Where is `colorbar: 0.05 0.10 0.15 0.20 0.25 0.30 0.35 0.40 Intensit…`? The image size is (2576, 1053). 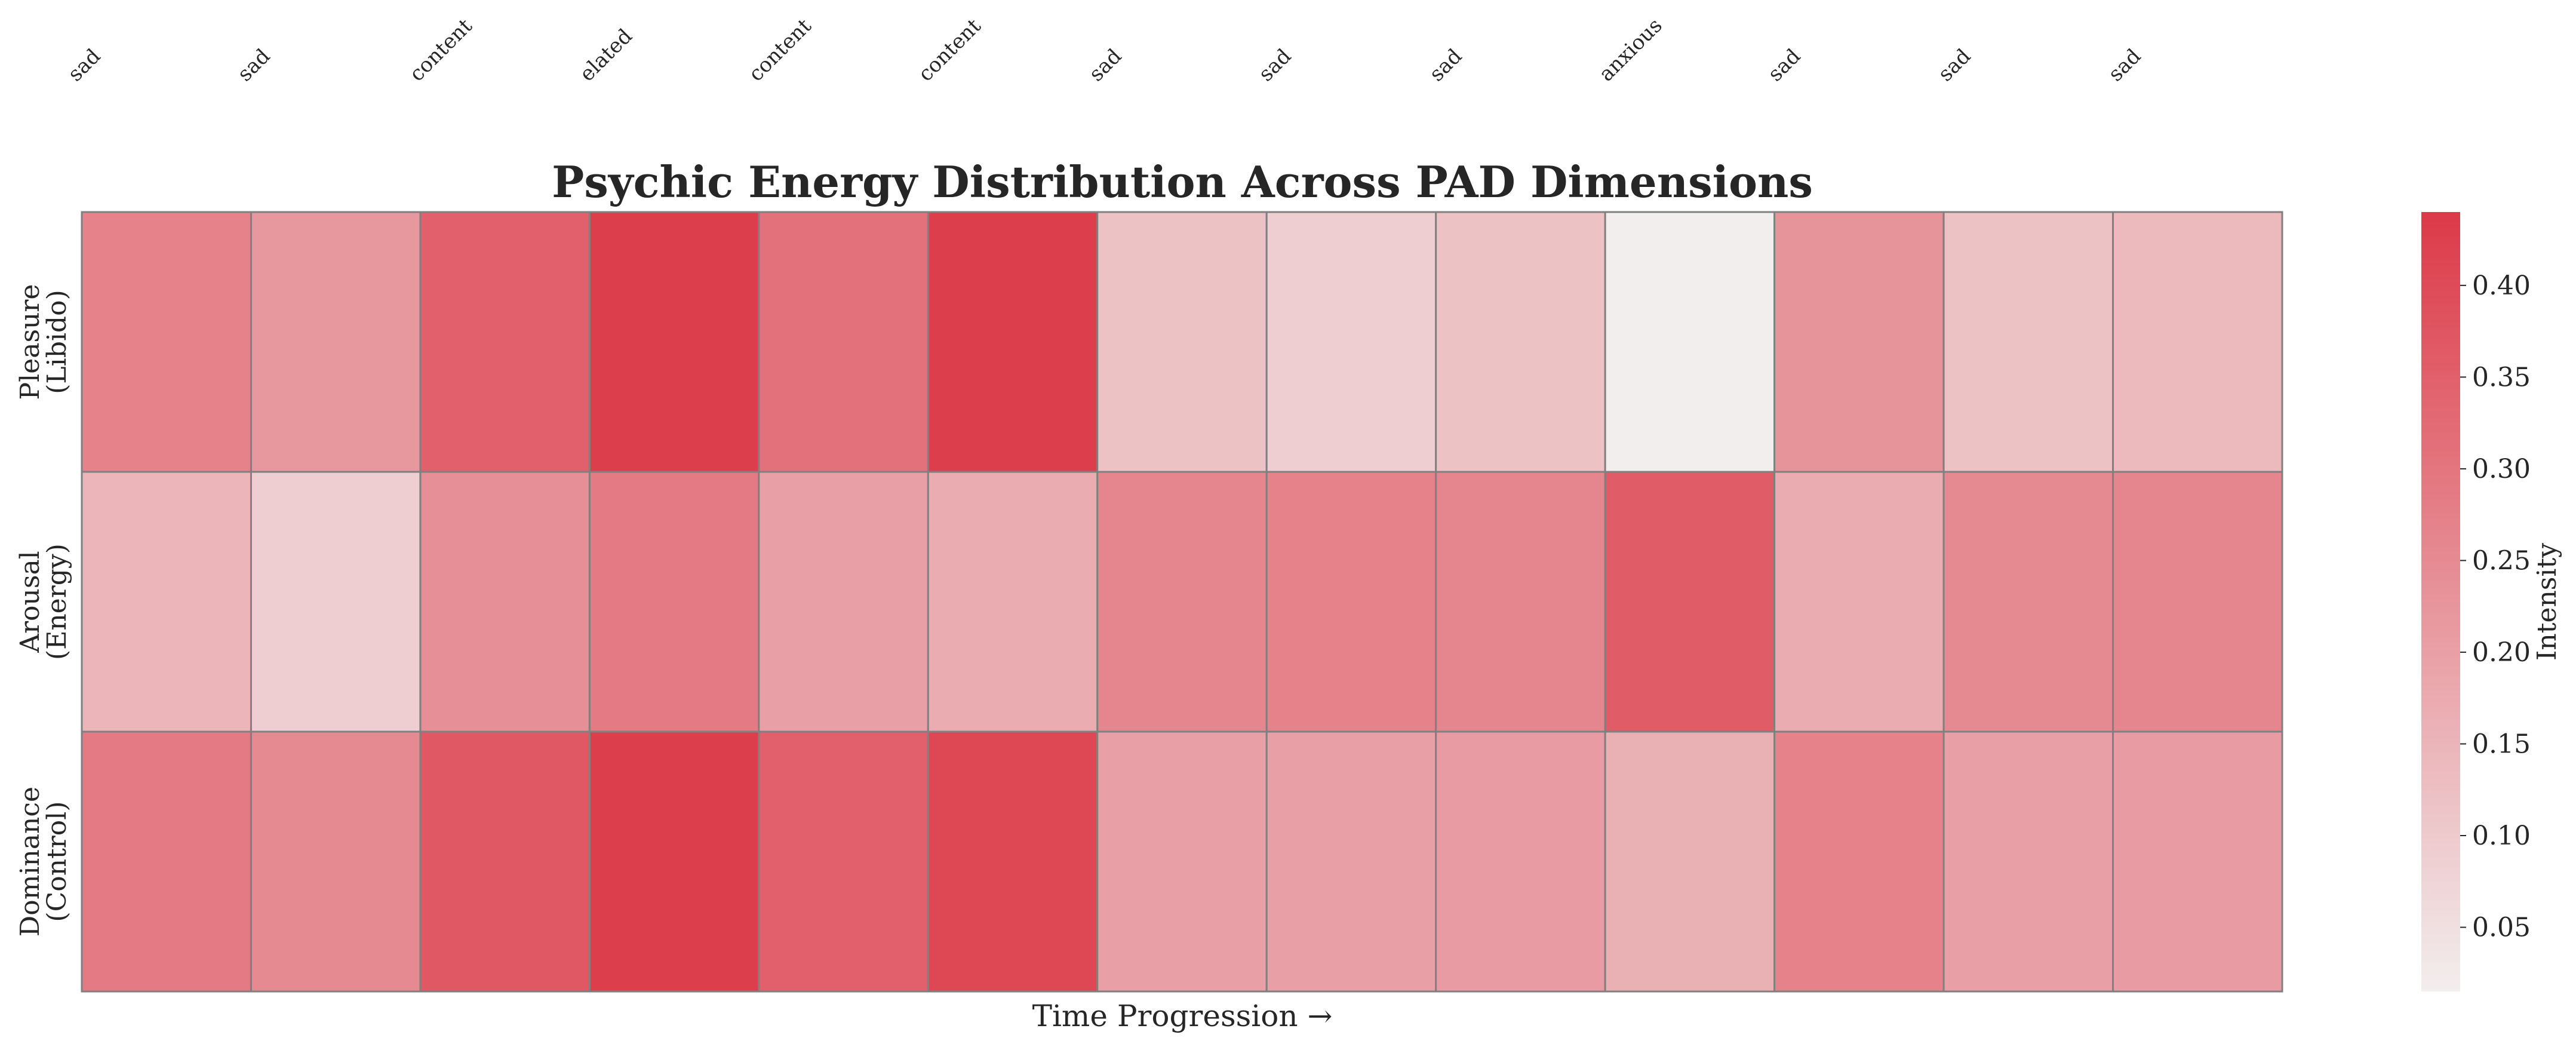
colorbar: 0.05 0.10 0.15 0.20 0.25 0.30 0.35 0.40 Intensit… is located at coordinates (2491, 601).